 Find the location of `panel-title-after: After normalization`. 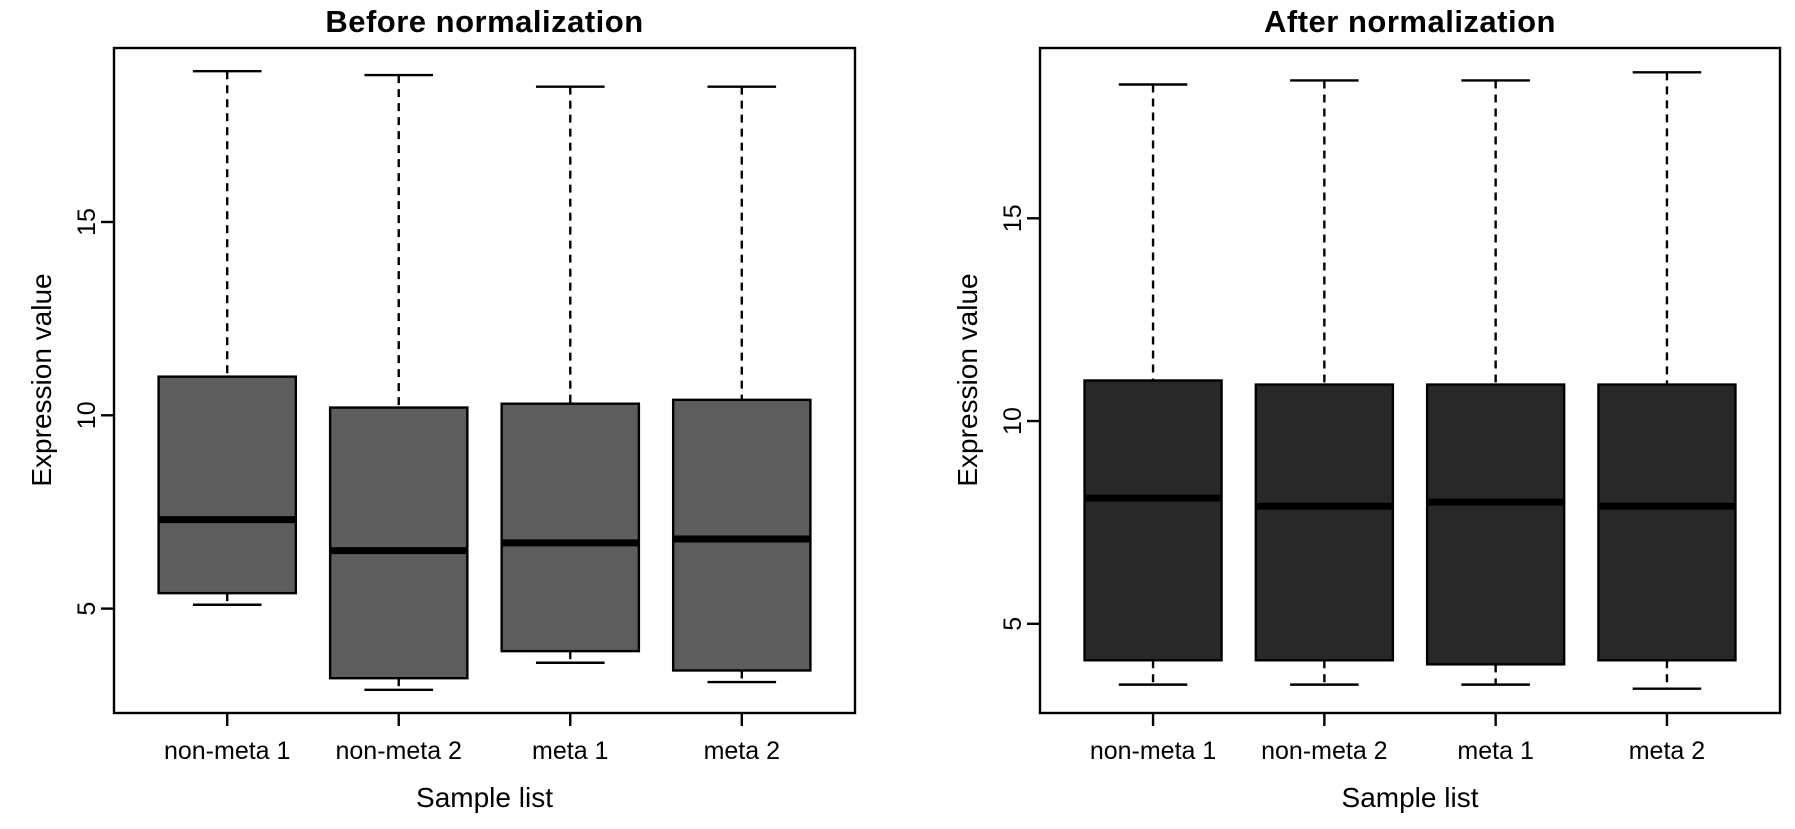

panel-title-after: After normalization is located at coordinates (1410, 21).